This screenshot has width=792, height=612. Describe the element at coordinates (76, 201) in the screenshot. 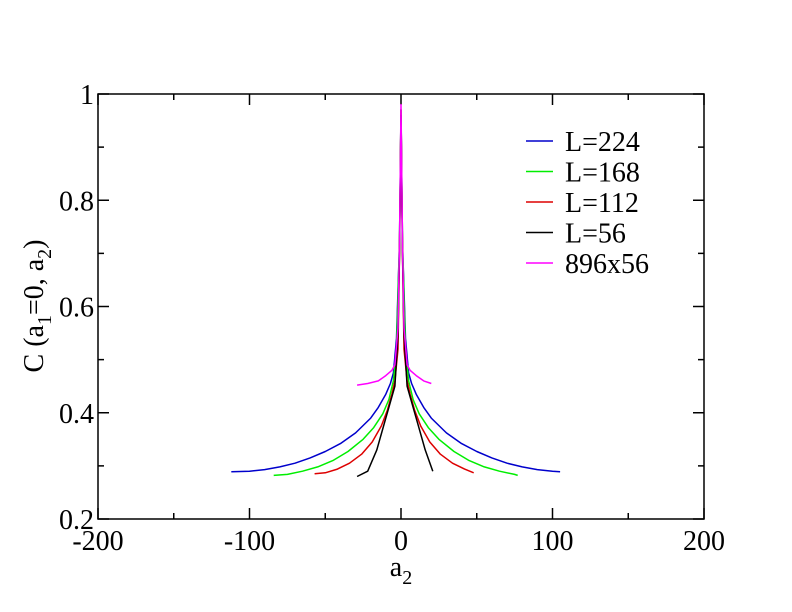

I see `y-tick-label: 0.8` at that location.